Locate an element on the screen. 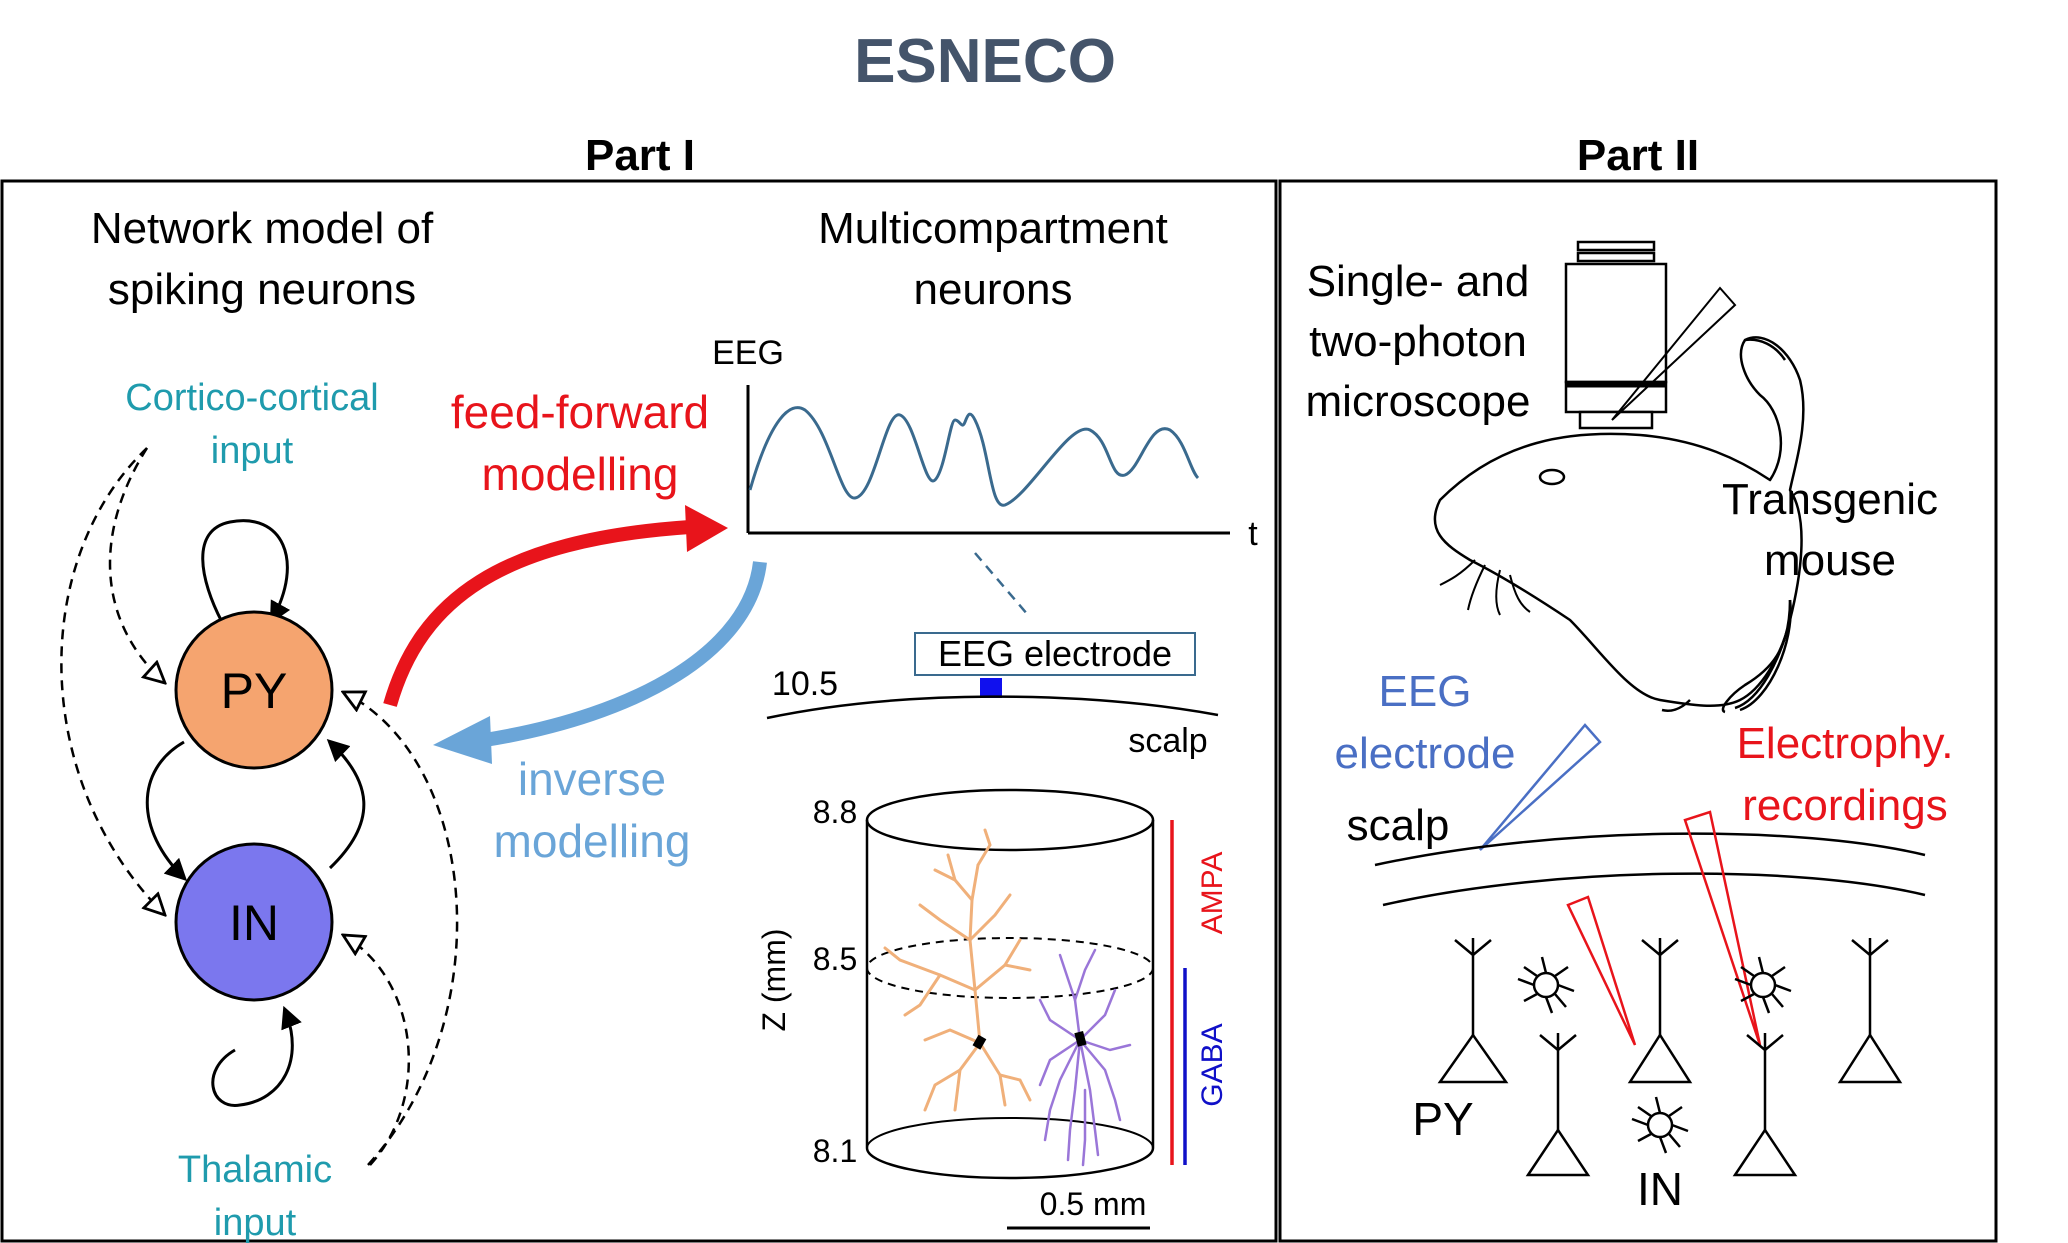 The image size is (2068, 1243). p2-eeg-line2: electrode is located at coordinates (1424, 753).